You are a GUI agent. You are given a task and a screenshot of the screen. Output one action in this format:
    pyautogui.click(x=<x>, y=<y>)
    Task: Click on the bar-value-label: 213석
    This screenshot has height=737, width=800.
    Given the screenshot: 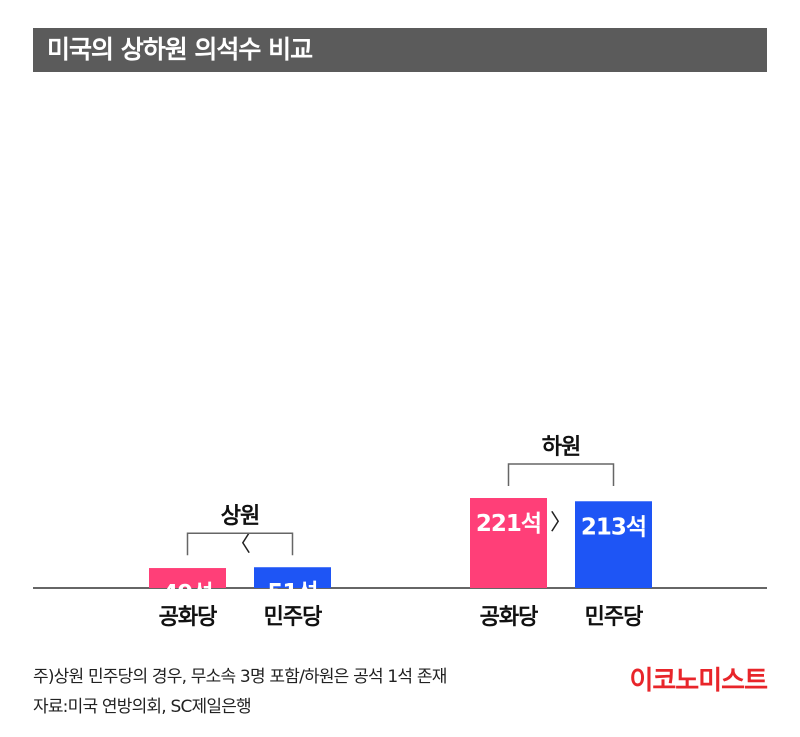 What is the action you would take?
    pyautogui.click(x=613, y=527)
    